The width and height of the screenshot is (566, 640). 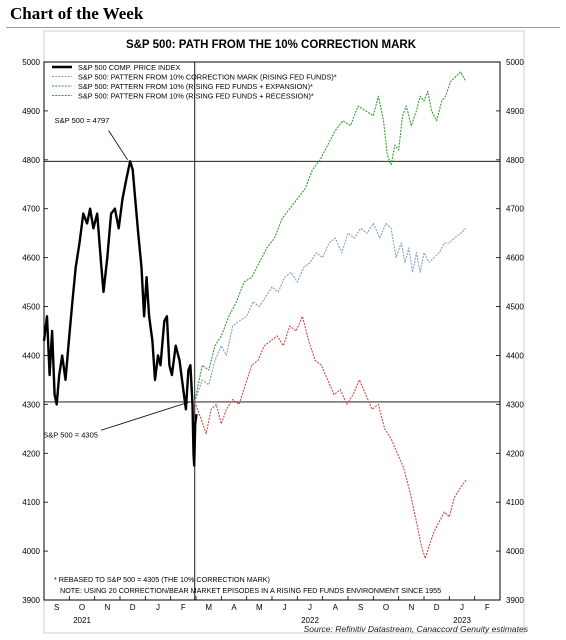 I want to click on x-tick-label-0: S, so click(x=56, y=607).